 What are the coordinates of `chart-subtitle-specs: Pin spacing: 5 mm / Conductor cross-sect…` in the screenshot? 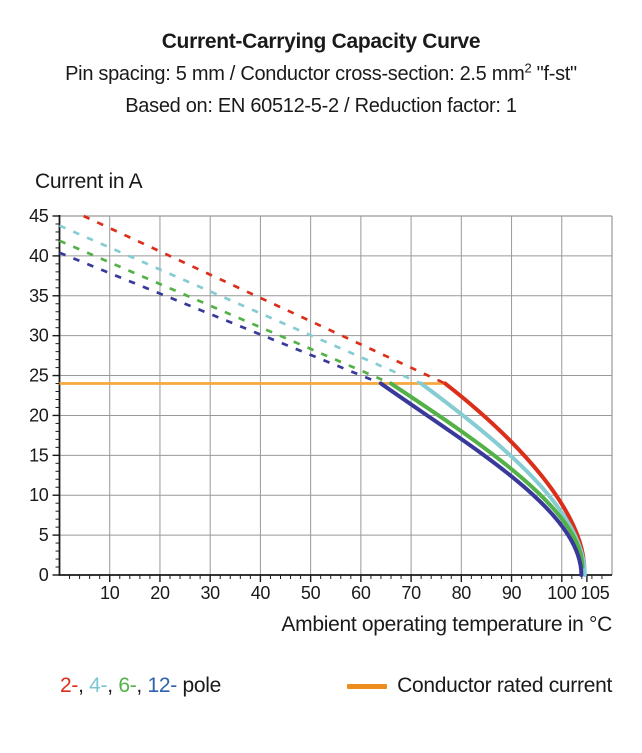 It's located at (321, 73).